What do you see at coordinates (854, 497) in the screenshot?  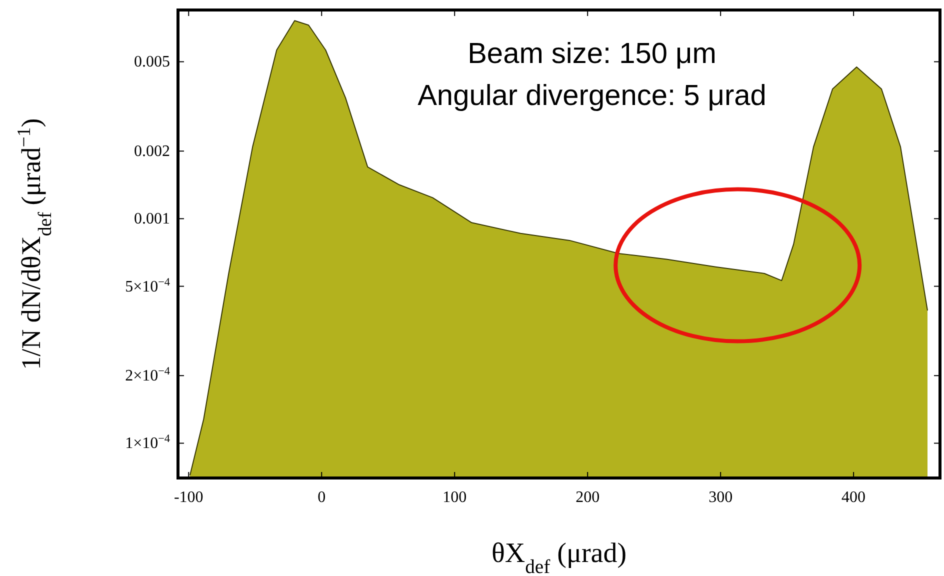 I see `x-tick-label: 400` at bounding box center [854, 497].